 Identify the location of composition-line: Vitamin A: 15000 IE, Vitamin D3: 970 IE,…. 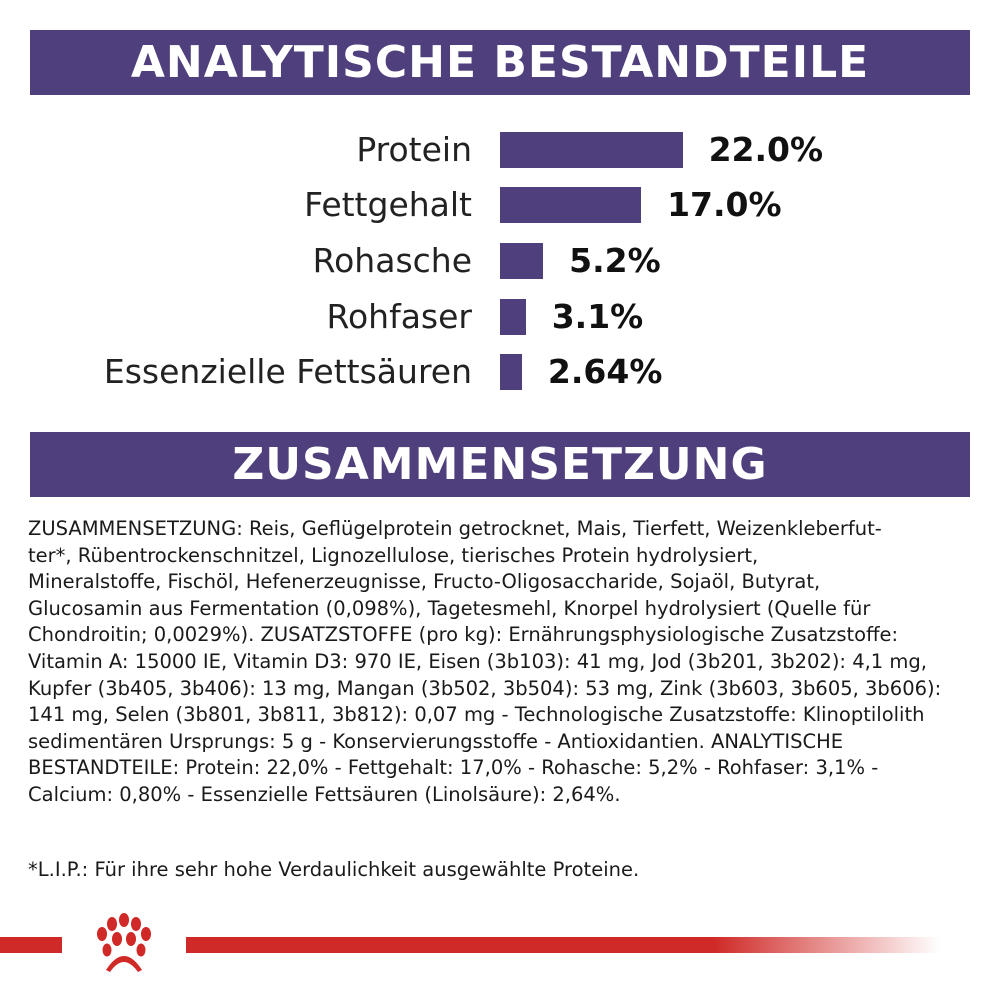
(477, 661).